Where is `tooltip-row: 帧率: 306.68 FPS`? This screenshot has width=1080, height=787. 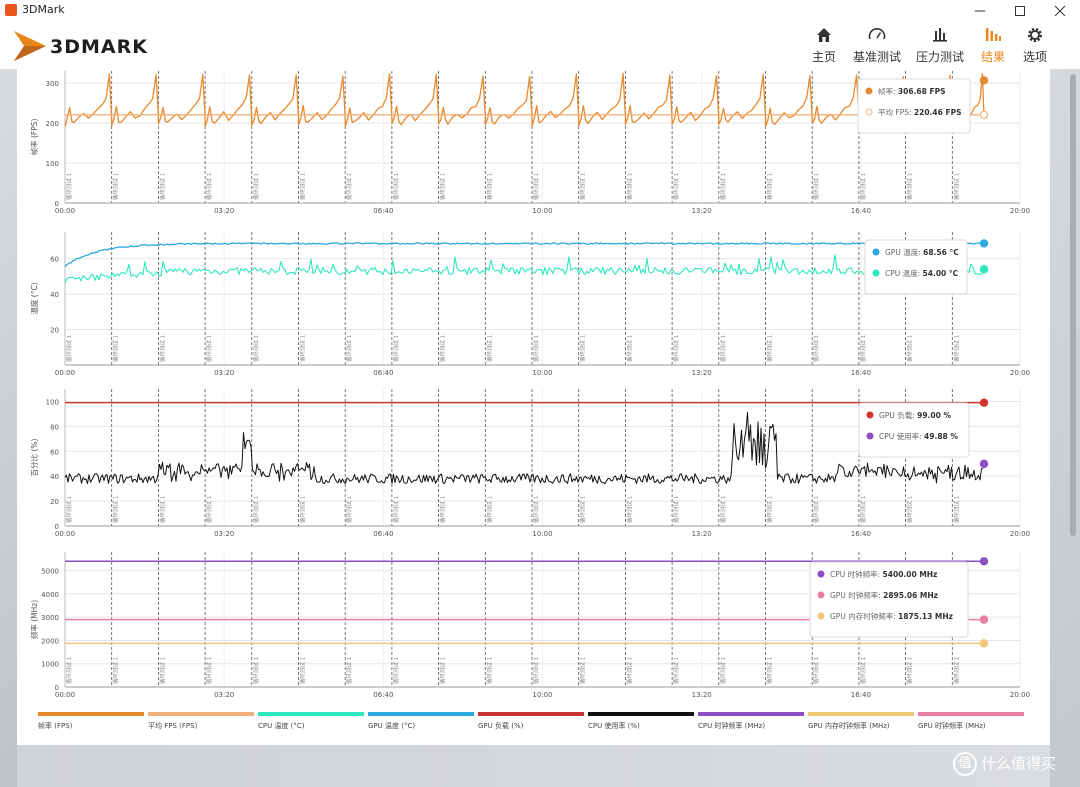
tooltip-row: 帧率: 306.68 FPS is located at coordinates (912, 91).